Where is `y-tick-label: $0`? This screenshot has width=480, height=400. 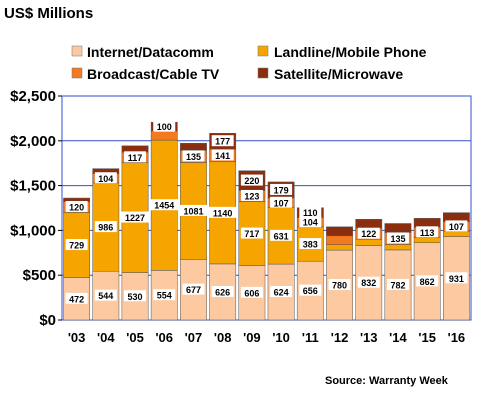 y-tick-label: $0 is located at coordinates (47, 320).